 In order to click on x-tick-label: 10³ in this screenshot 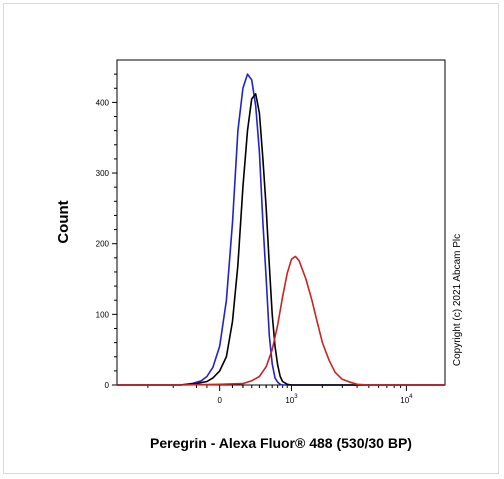, I will do `click(291, 399)`.